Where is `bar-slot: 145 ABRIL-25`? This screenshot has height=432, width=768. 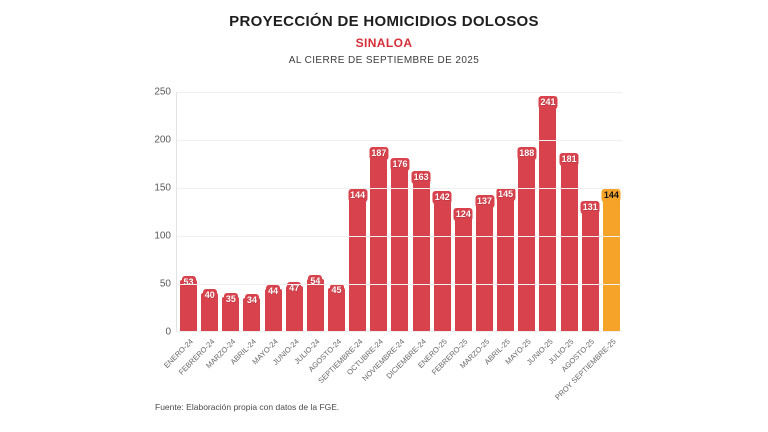
bar-slot: 145 ABRIL-25 is located at coordinates (499, 228).